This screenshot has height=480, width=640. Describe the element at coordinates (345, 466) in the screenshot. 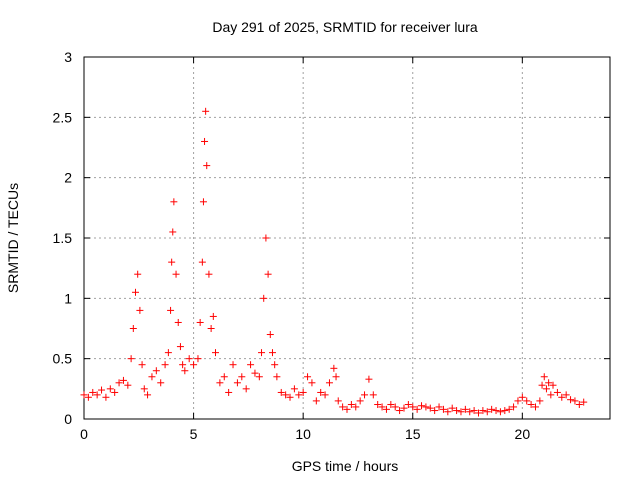

I see `x-axis-label: GPS time / hours` at that location.